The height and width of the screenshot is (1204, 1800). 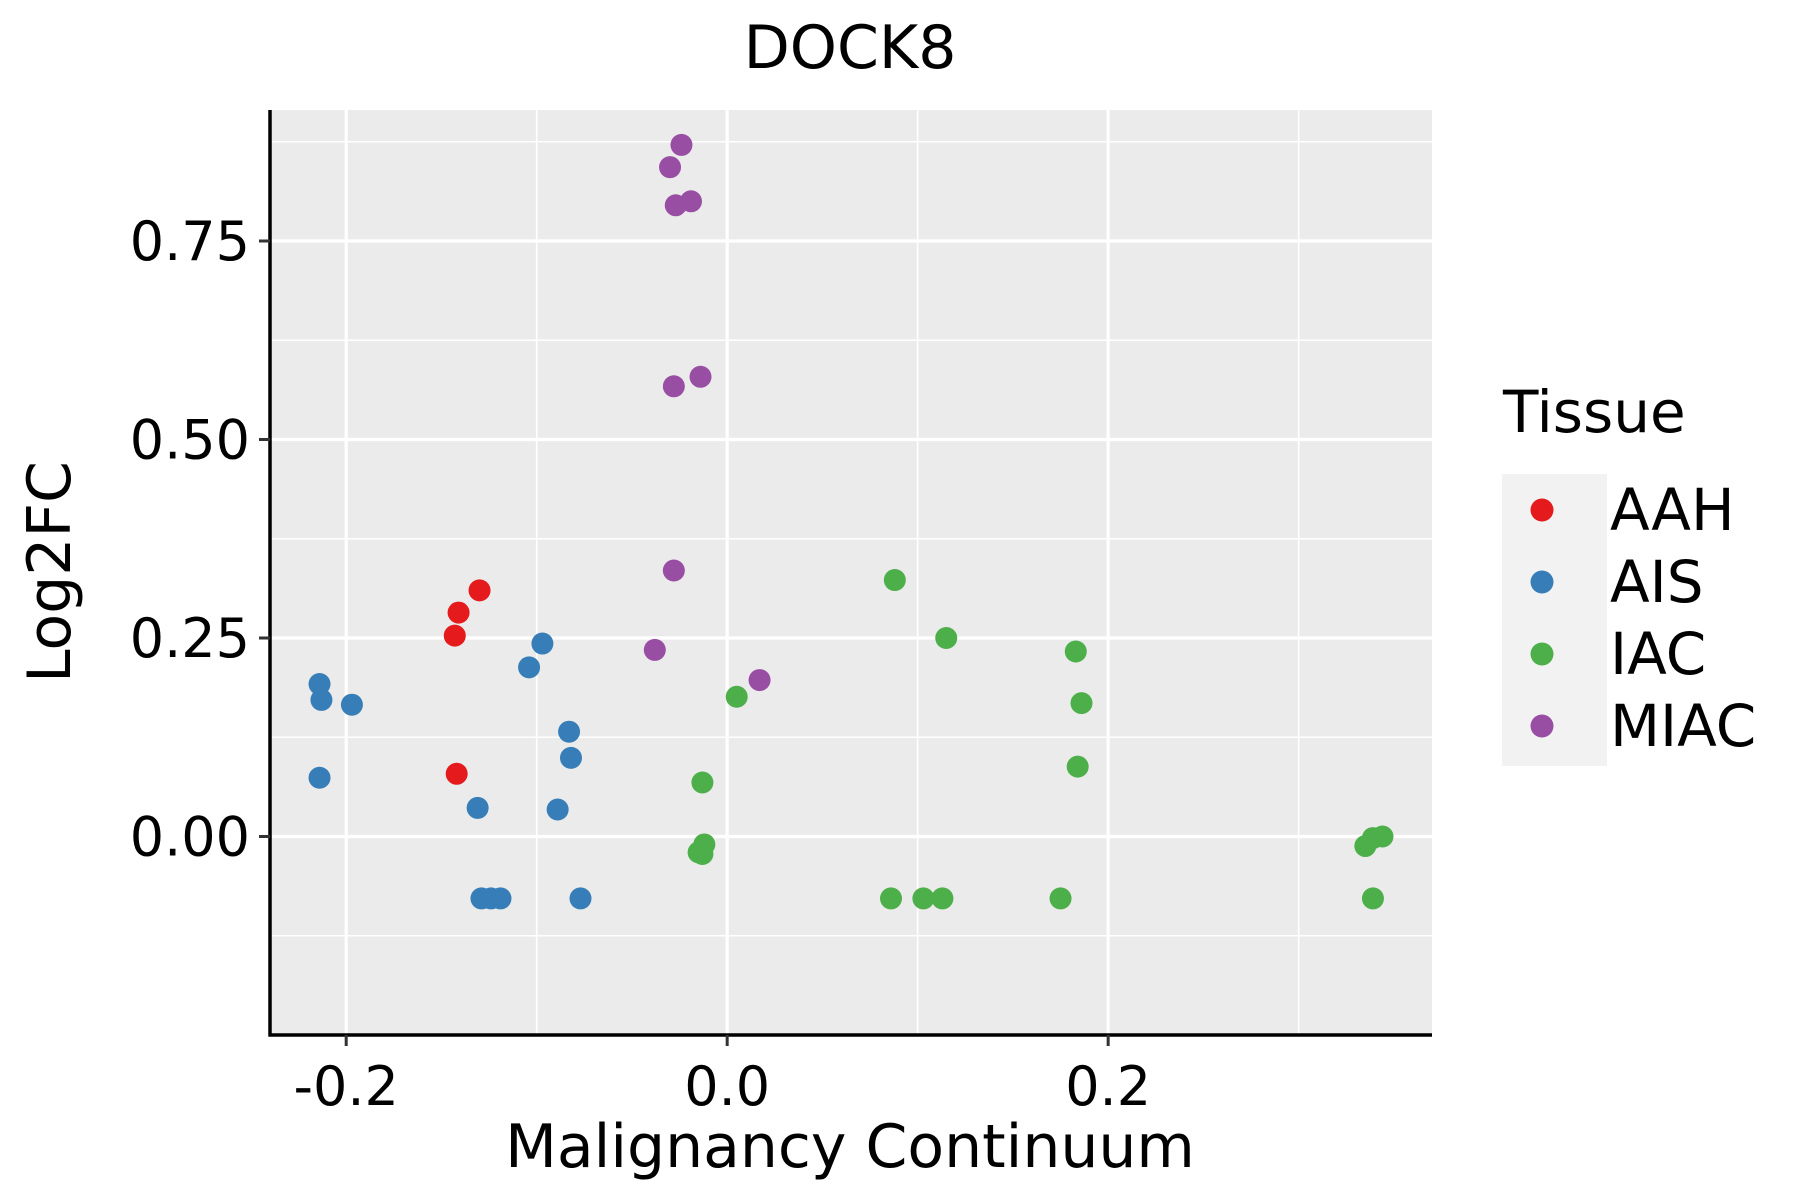 I want to click on legend-label: AIS, so click(x=1657, y=582).